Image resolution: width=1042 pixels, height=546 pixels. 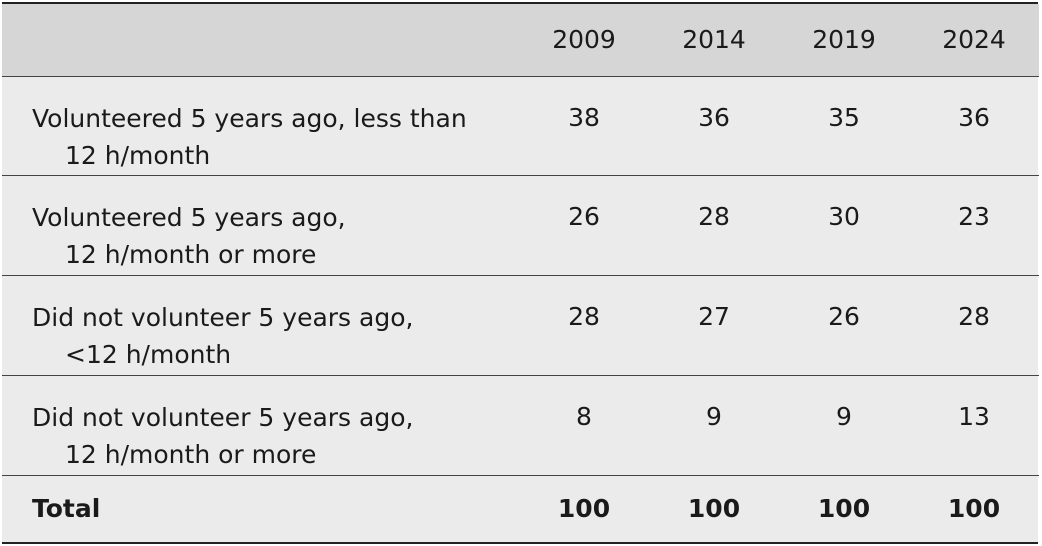 I want to click on row-label-line2: 12 h/month, so click(x=138, y=155).